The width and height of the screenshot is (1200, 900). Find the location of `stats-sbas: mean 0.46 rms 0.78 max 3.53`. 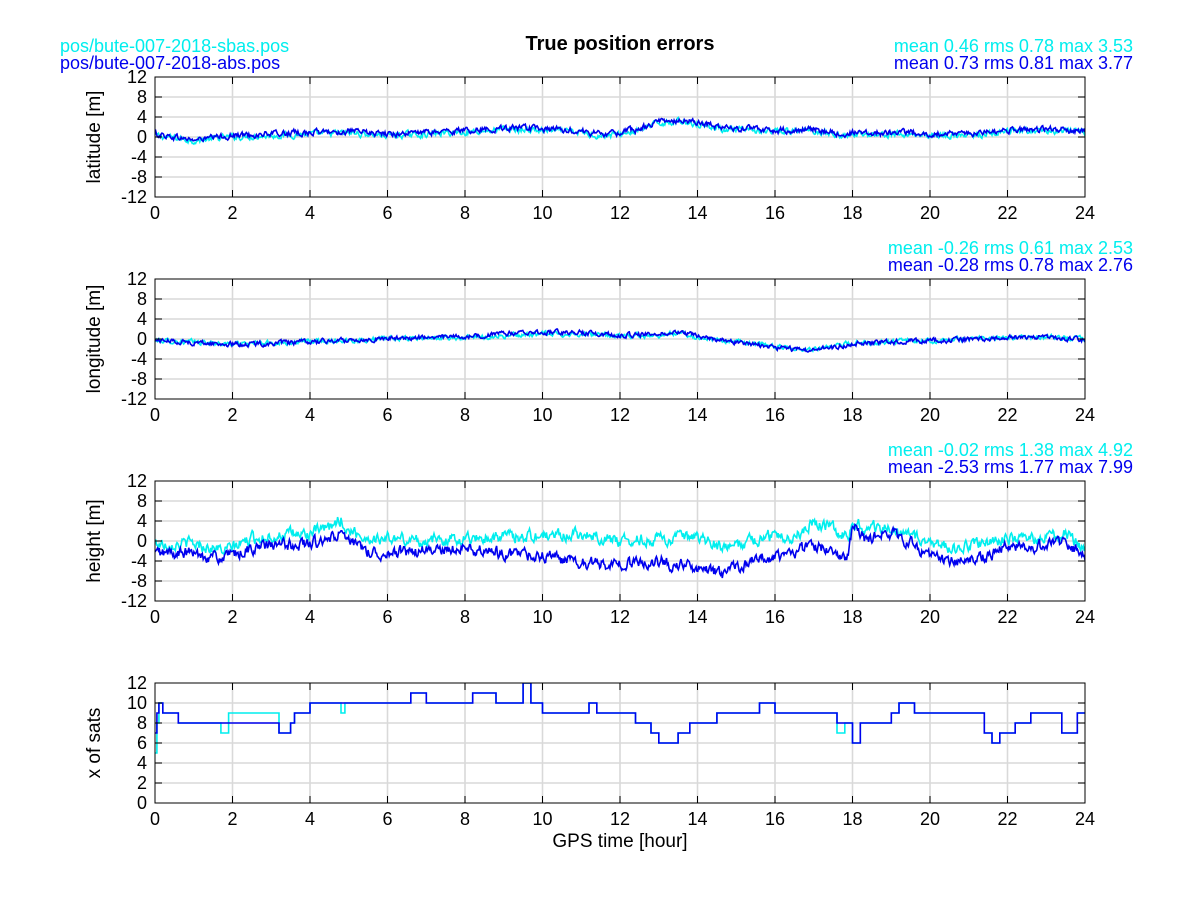

stats-sbas: mean 0.46 rms 0.78 max 3.53 is located at coordinates (1013, 46).